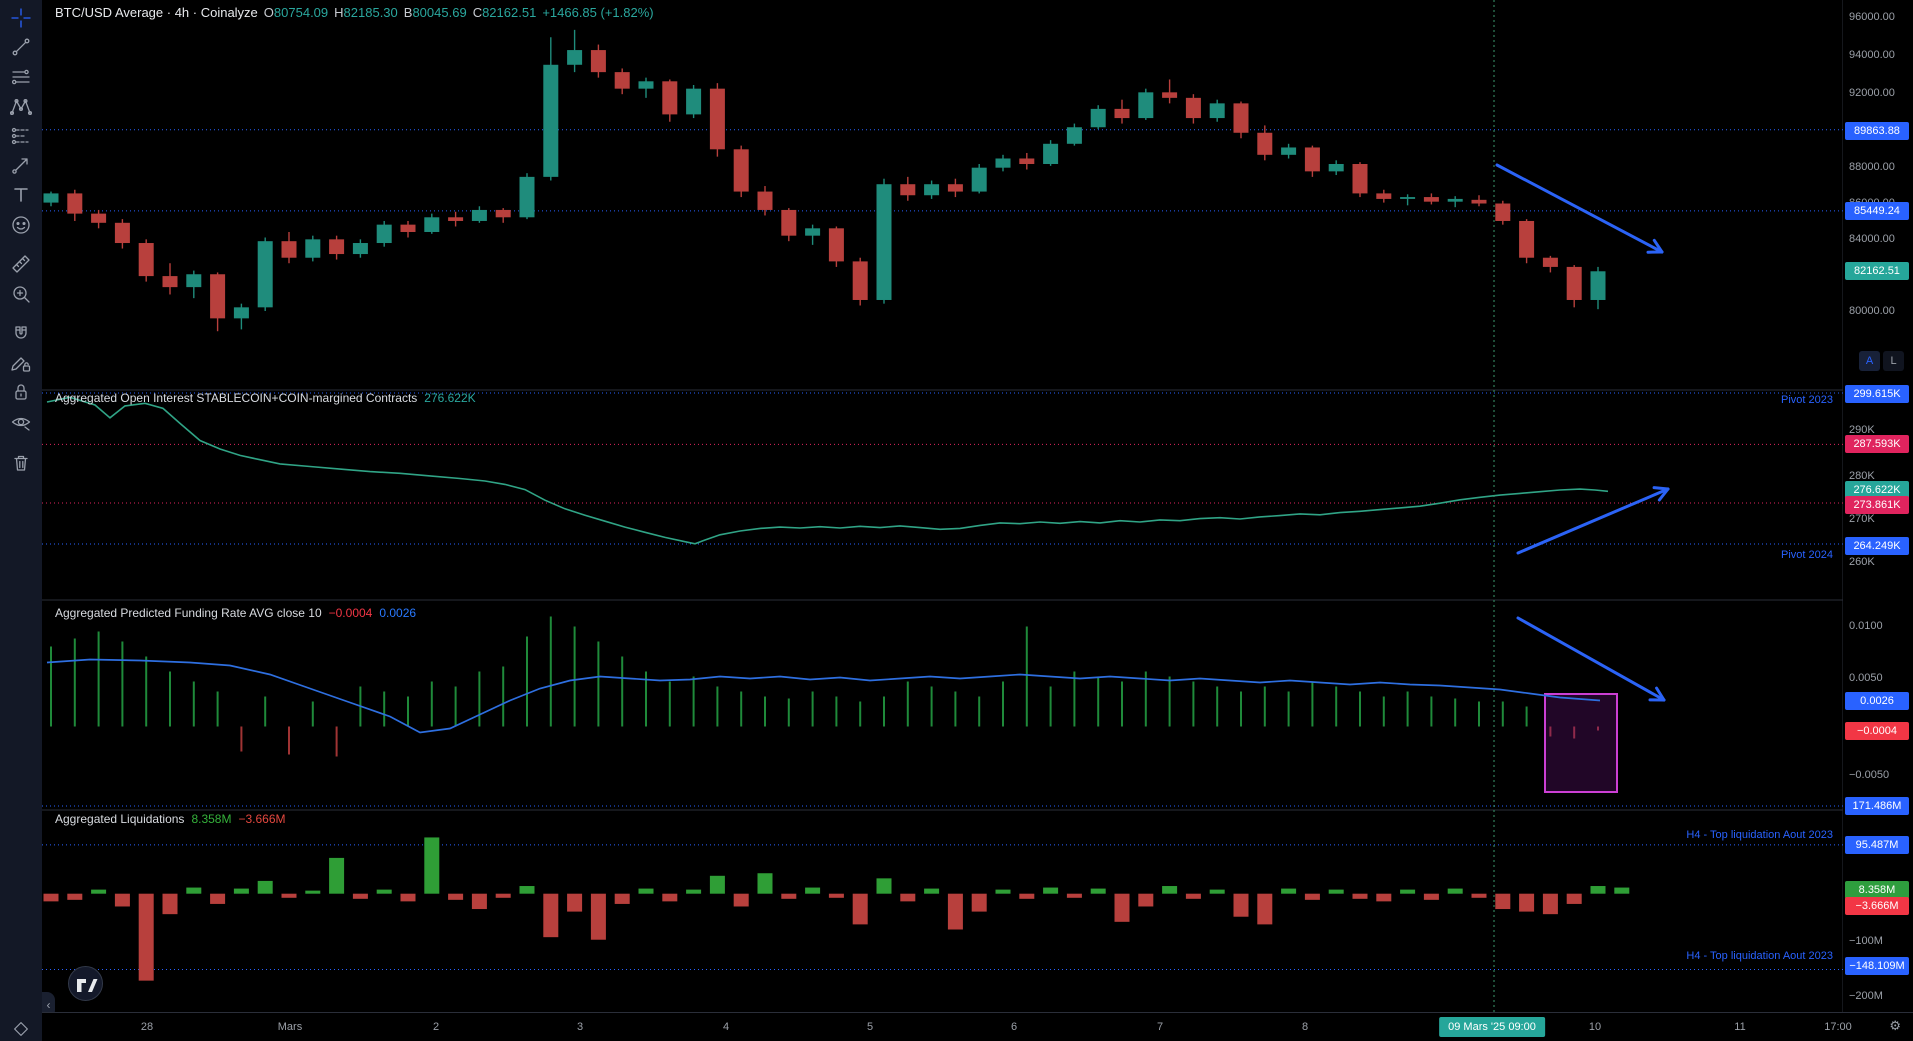 The image size is (1913, 1041). What do you see at coordinates (1877, 731) in the screenshot?
I see `price-badge: −0.0004` at bounding box center [1877, 731].